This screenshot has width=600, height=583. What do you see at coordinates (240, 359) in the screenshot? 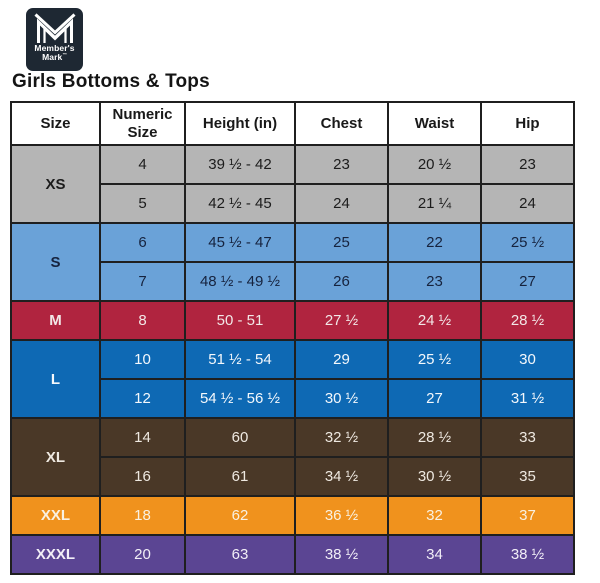
I see `height-cell: 51 ½ - 54` at bounding box center [240, 359].